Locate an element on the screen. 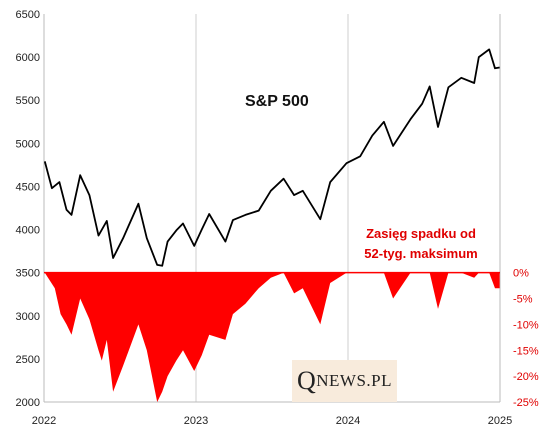 This screenshot has height=436, width=551. axis-ticks-right: 0% -5% -10% -15% -20% -25% is located at coordinates (526, 338).